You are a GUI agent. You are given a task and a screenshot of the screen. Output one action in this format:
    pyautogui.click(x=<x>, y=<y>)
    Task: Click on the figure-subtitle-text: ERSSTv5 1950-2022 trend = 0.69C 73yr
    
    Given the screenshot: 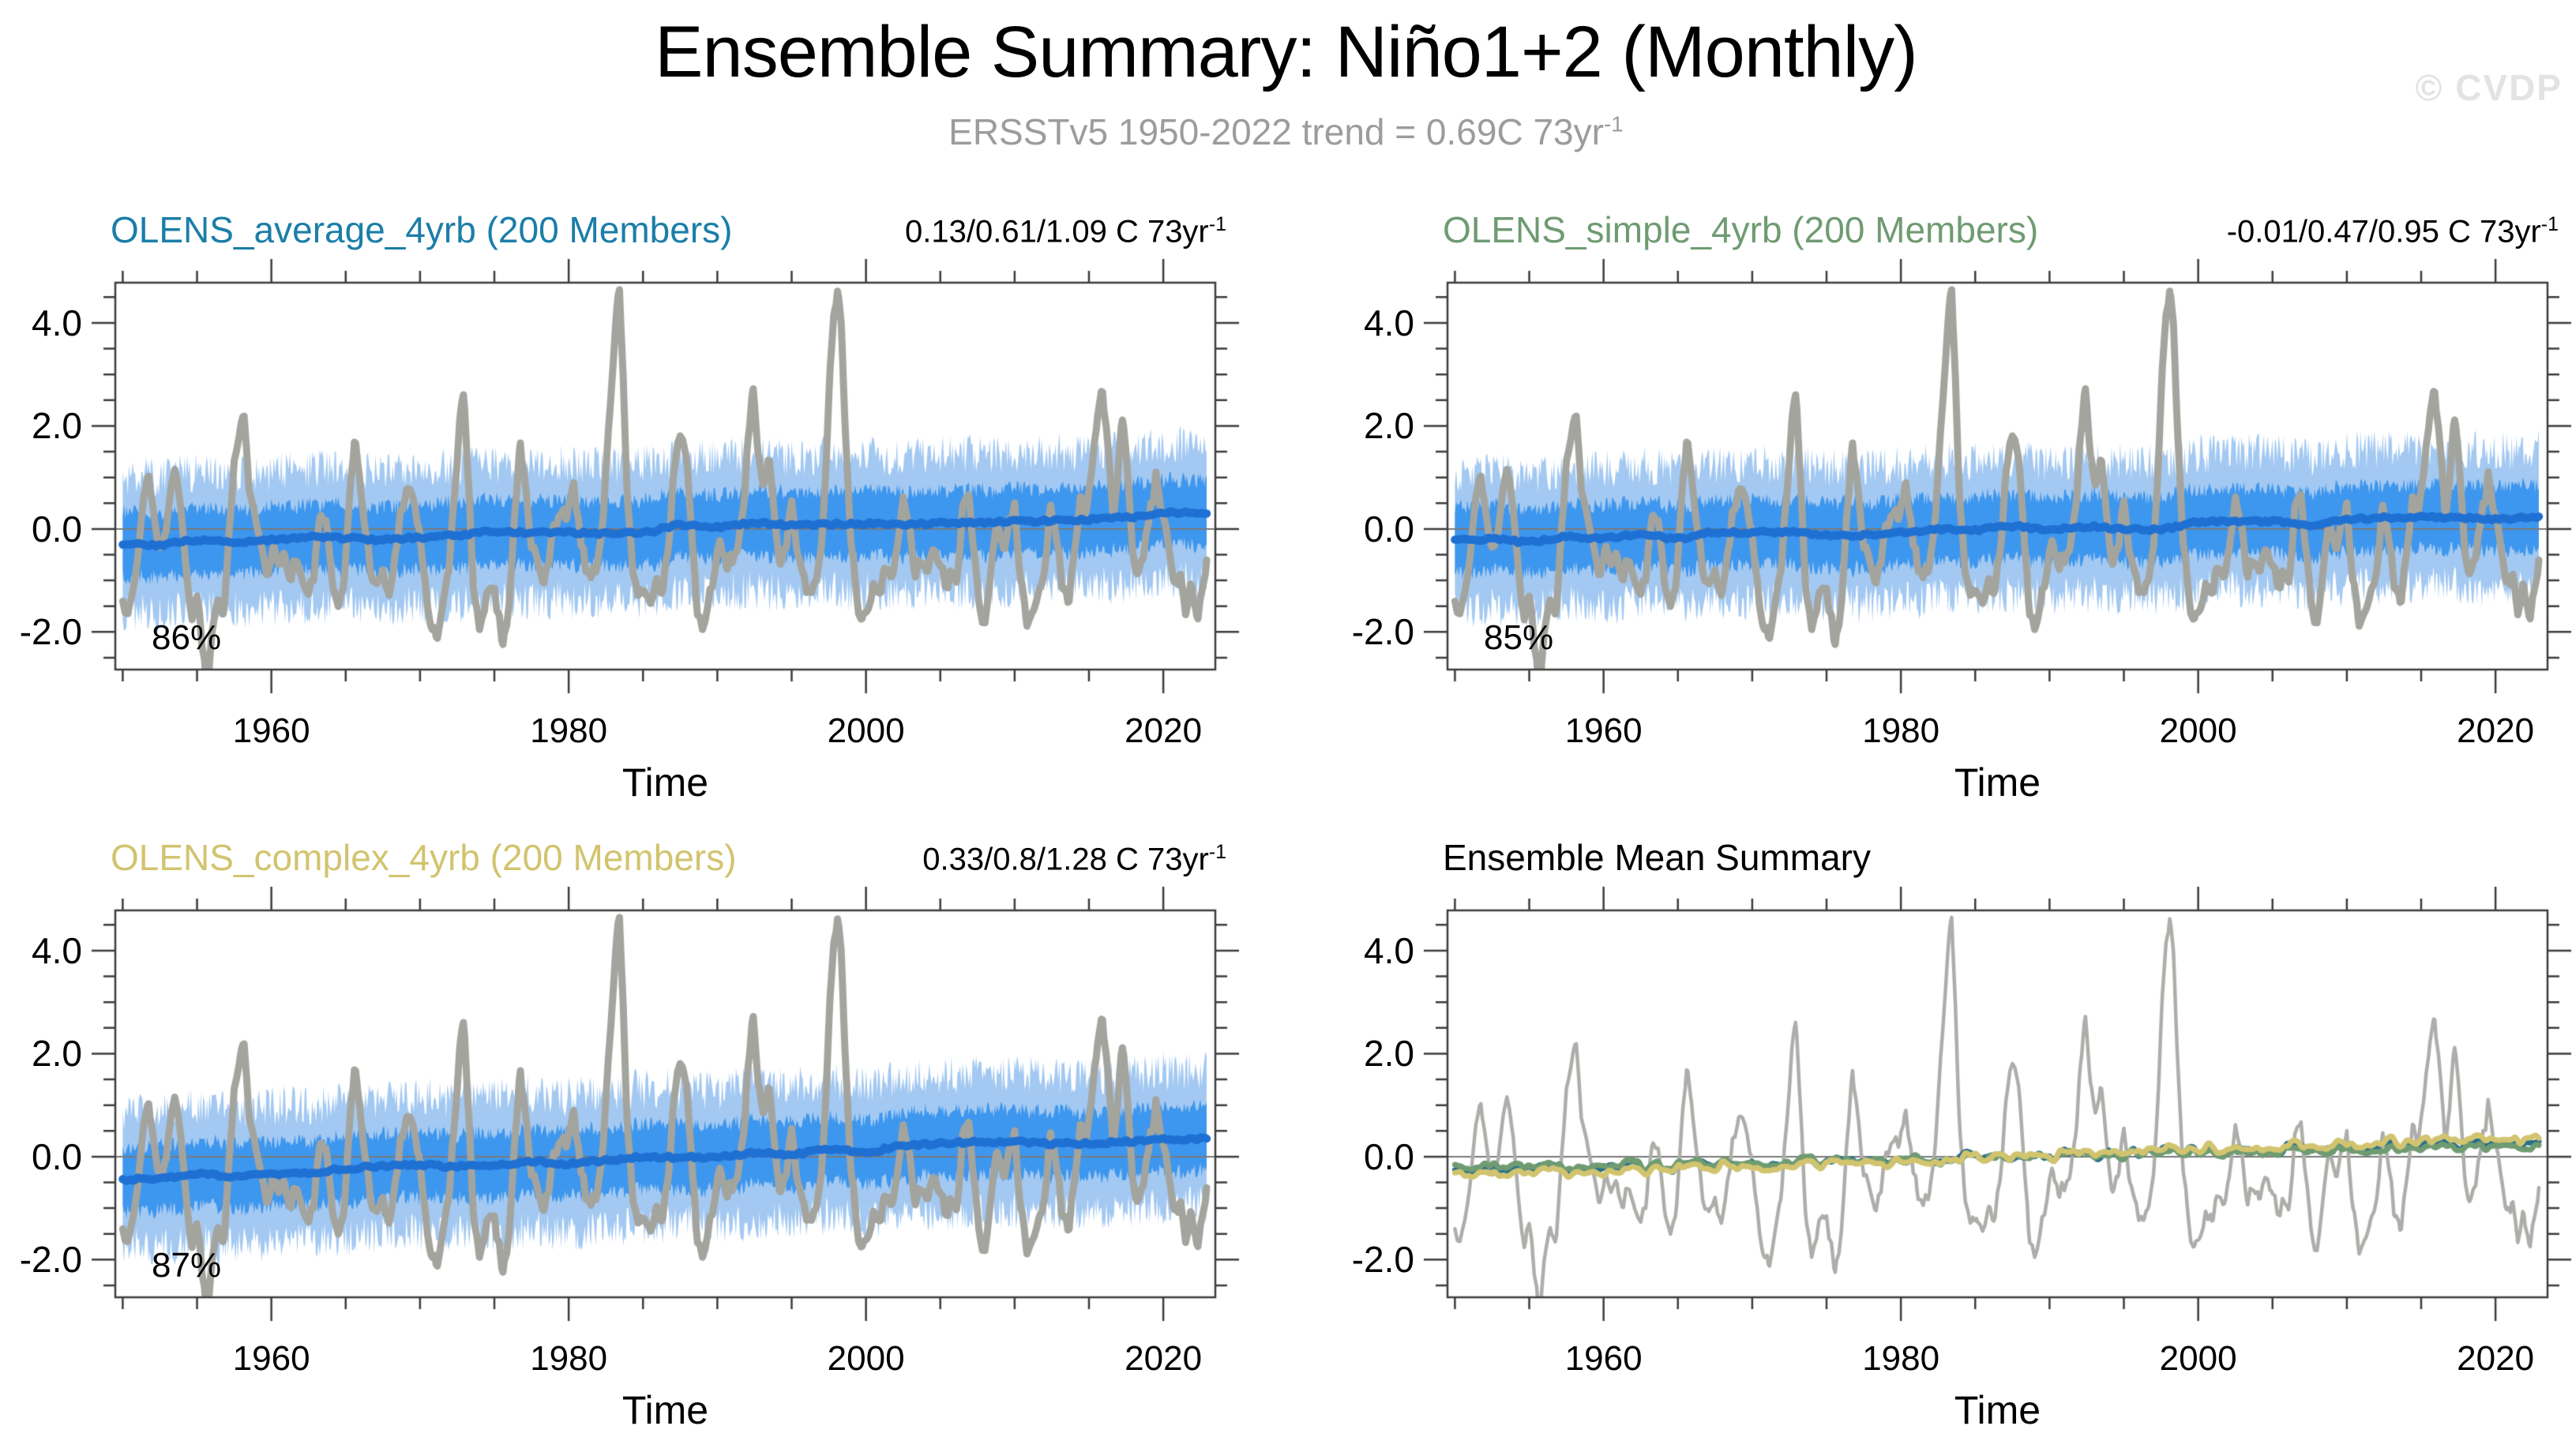 What is the action you would take?
    pyautogui.click(x=1276, y=131)
    